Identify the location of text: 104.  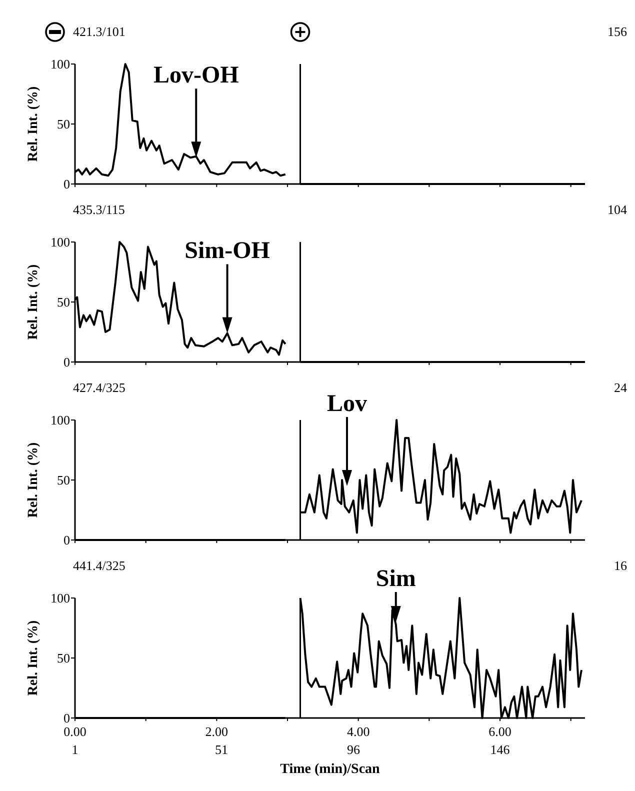
(618, 209).